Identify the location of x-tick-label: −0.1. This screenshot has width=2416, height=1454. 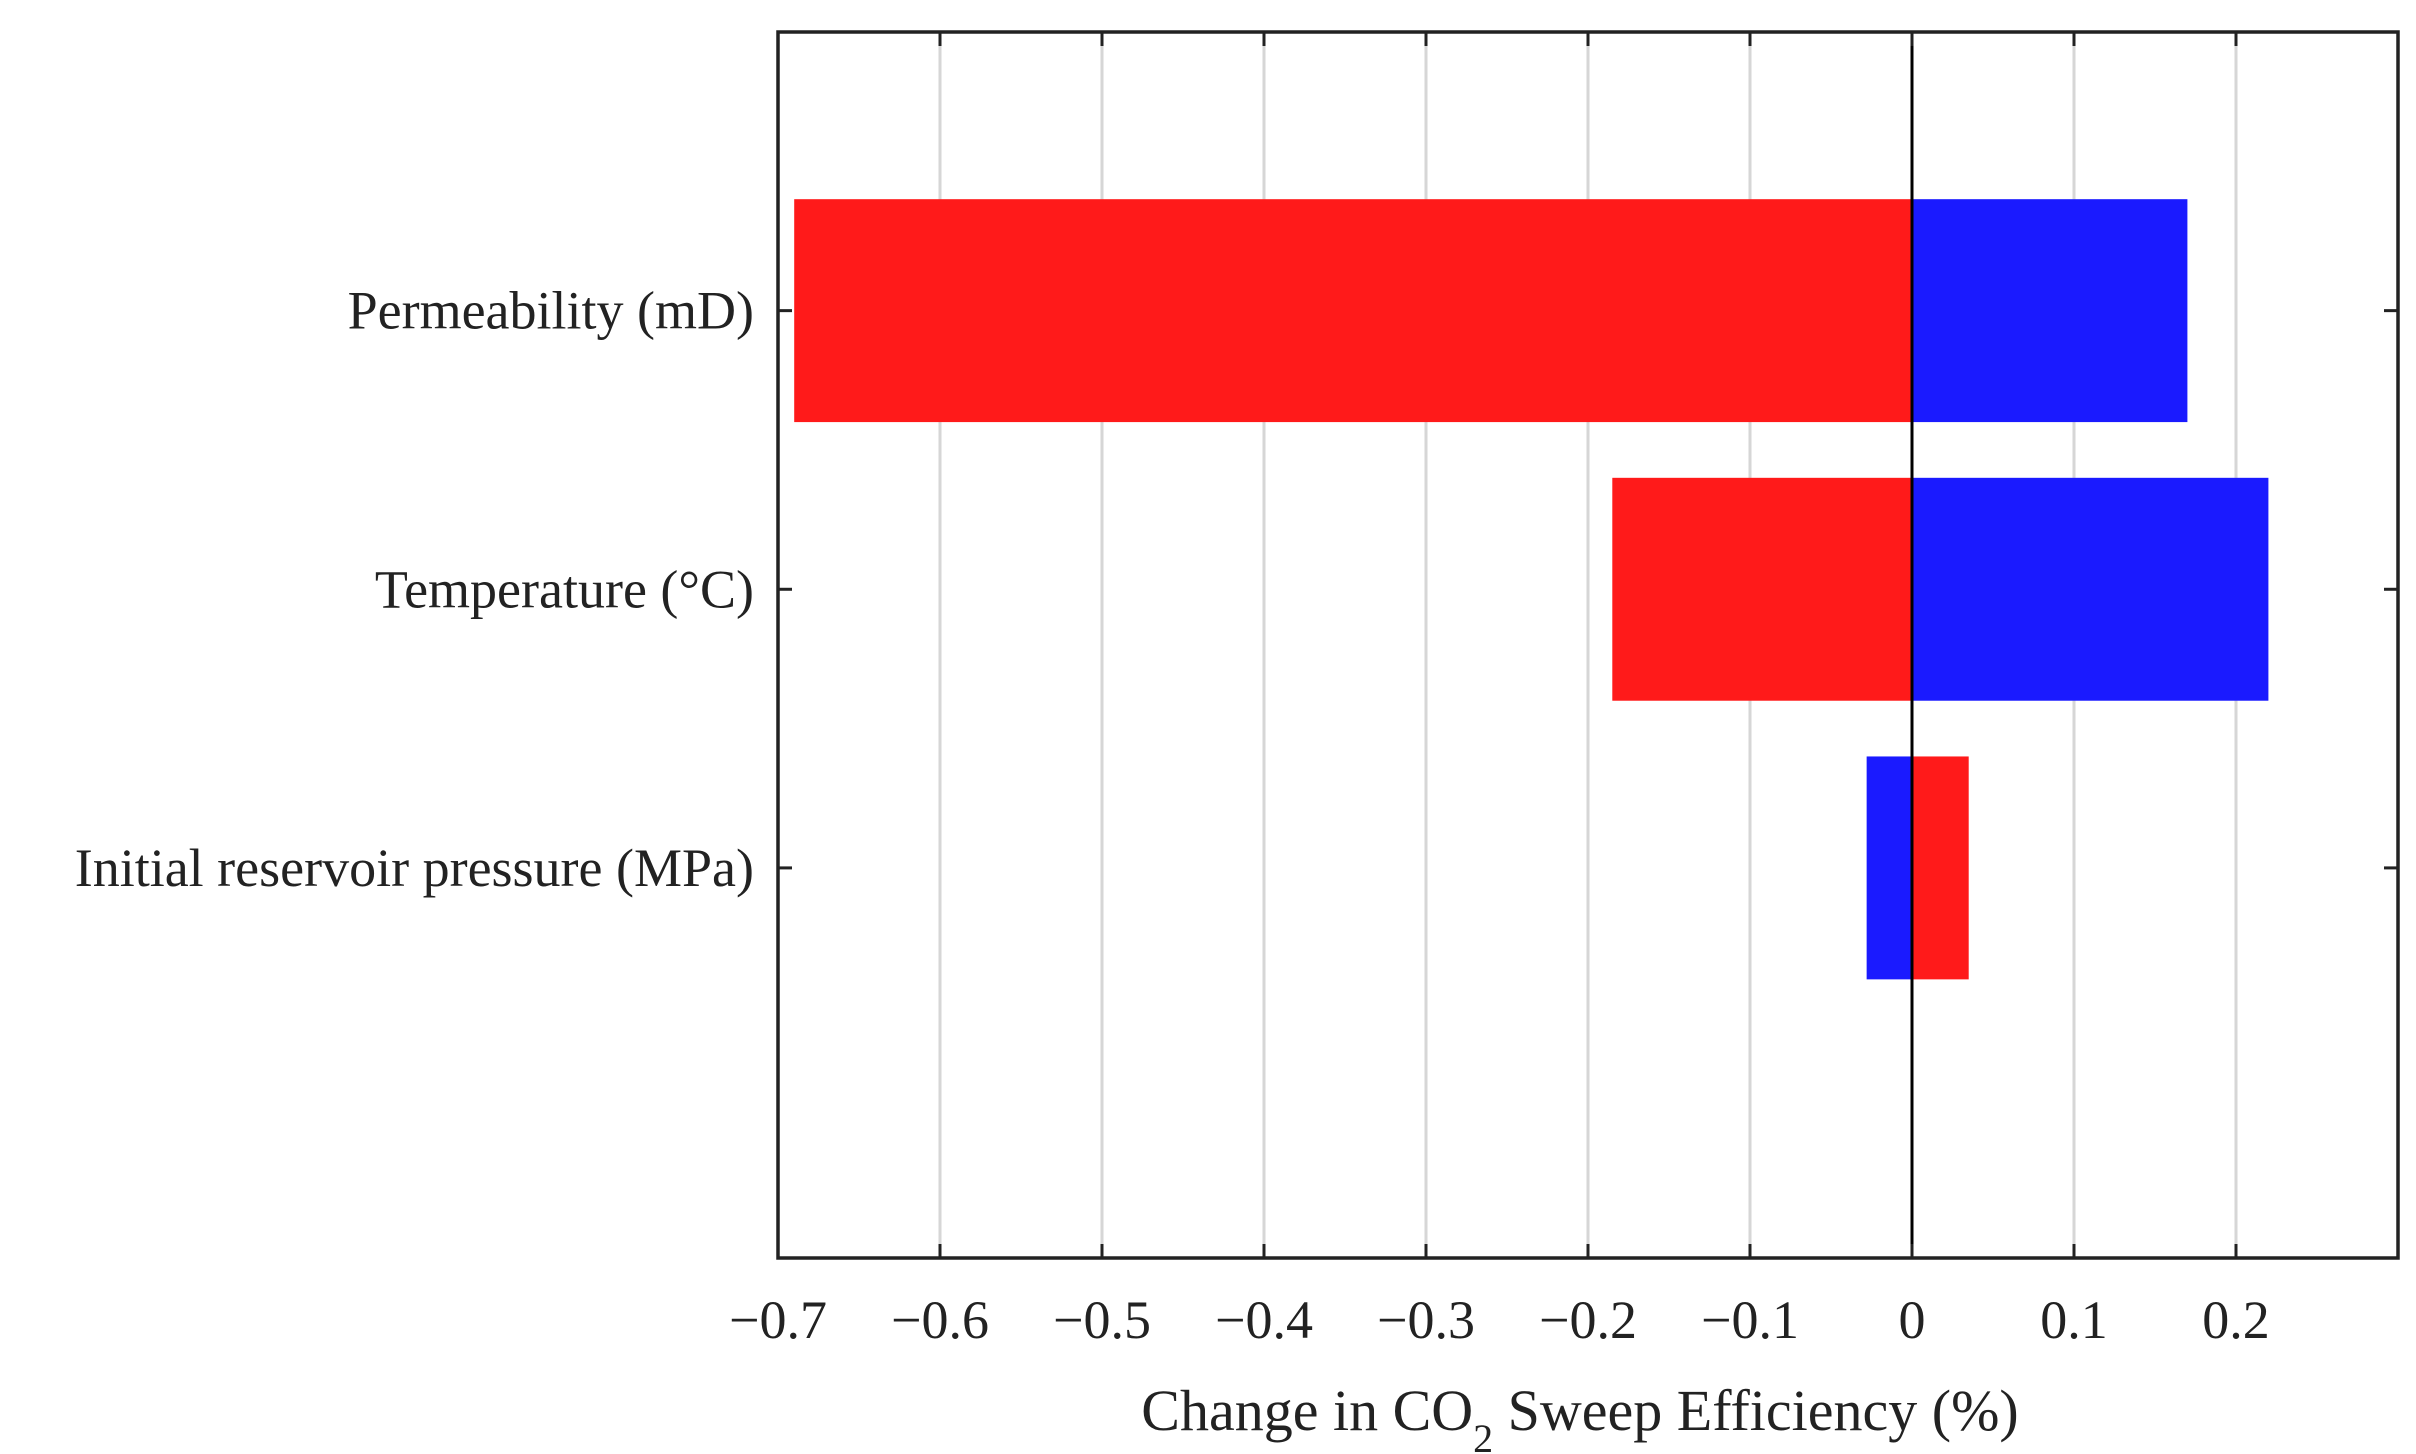
(1750, 1320).